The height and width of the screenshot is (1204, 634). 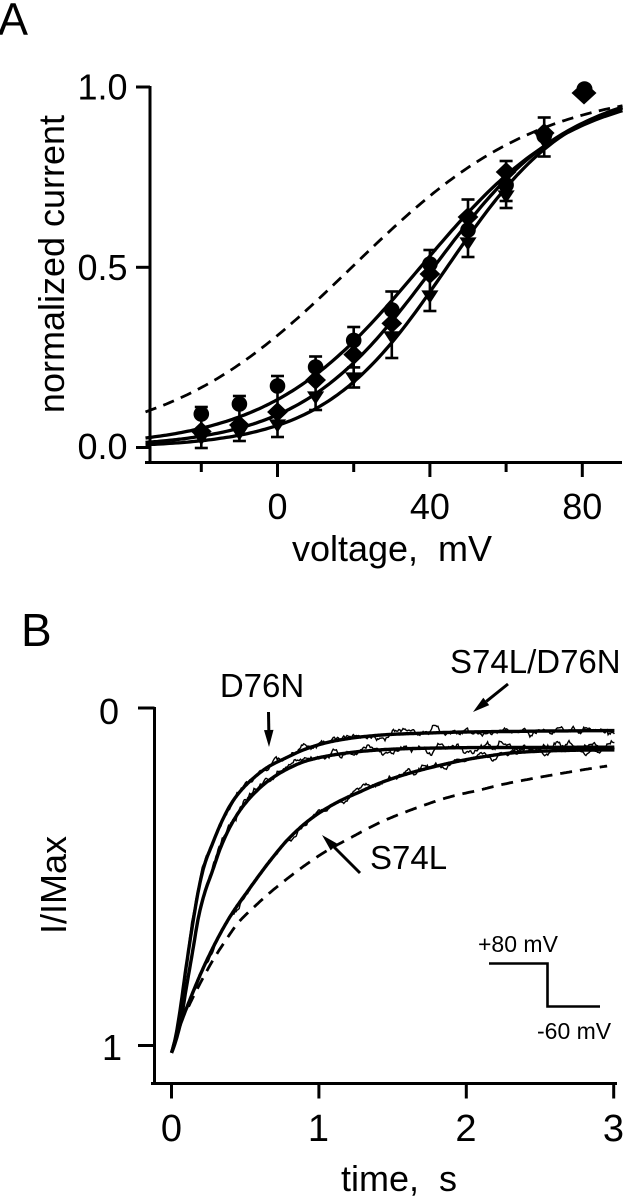 What do you see at coordinates (392, 548) in the screenshot?
I see `svg-text: voltage, mV` at bounding box center [392, 548].